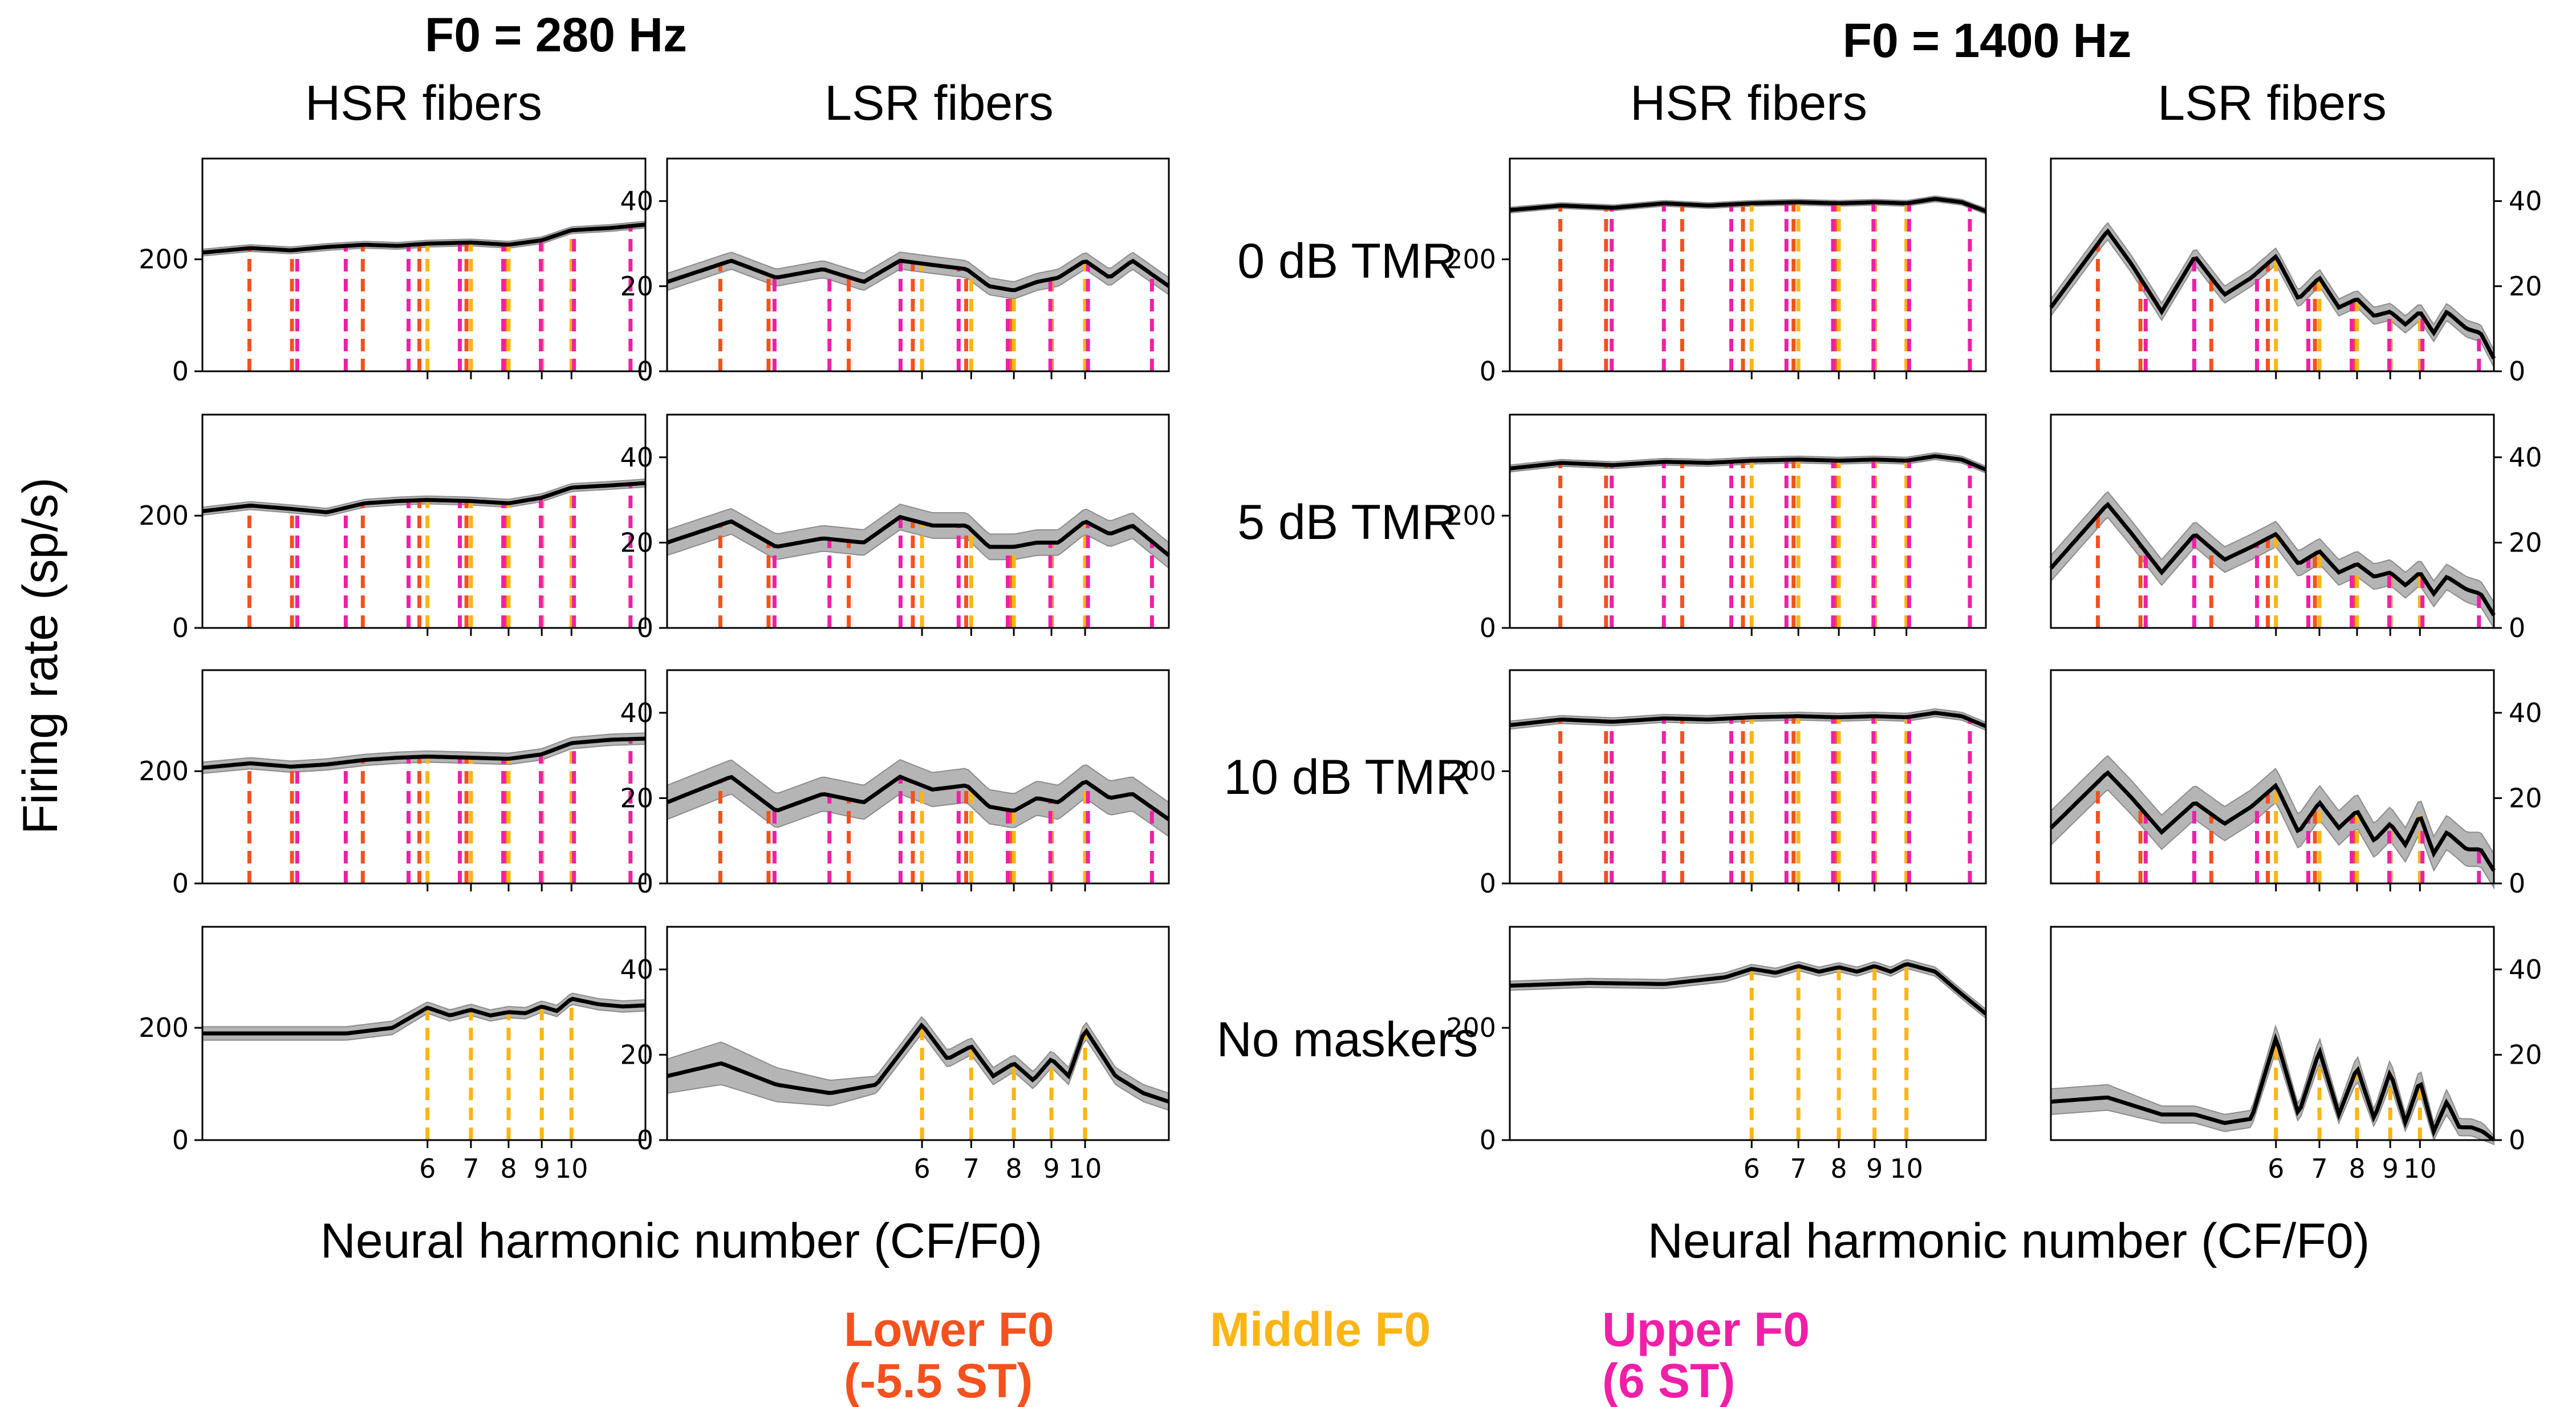 The width and height of the screenshot is (2576, 1407). I want to click on panel-0-1: 0 20 40, so click(895, 272).